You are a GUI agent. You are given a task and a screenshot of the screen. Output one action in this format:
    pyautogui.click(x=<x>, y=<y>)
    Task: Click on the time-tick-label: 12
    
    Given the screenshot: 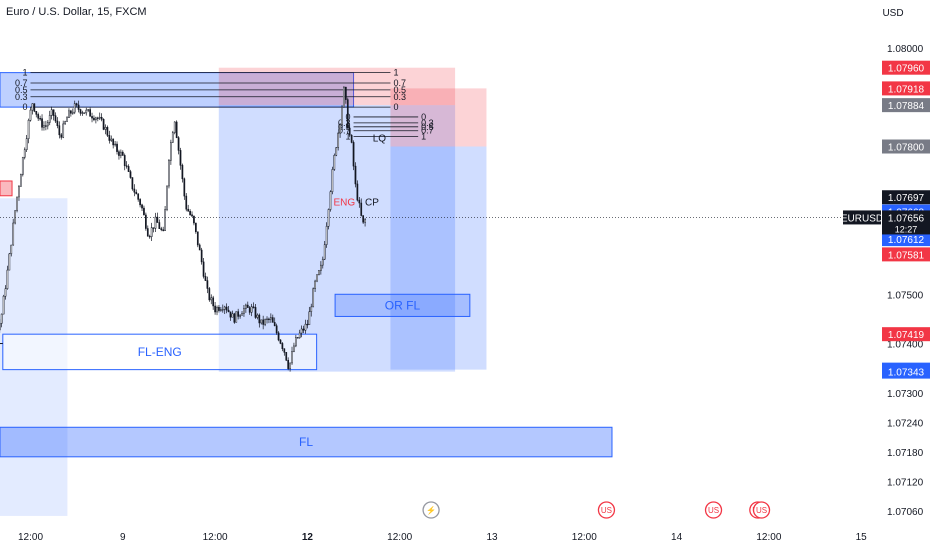 What is the action you would take?
    pyautogui.click(x=308, y=537)
    